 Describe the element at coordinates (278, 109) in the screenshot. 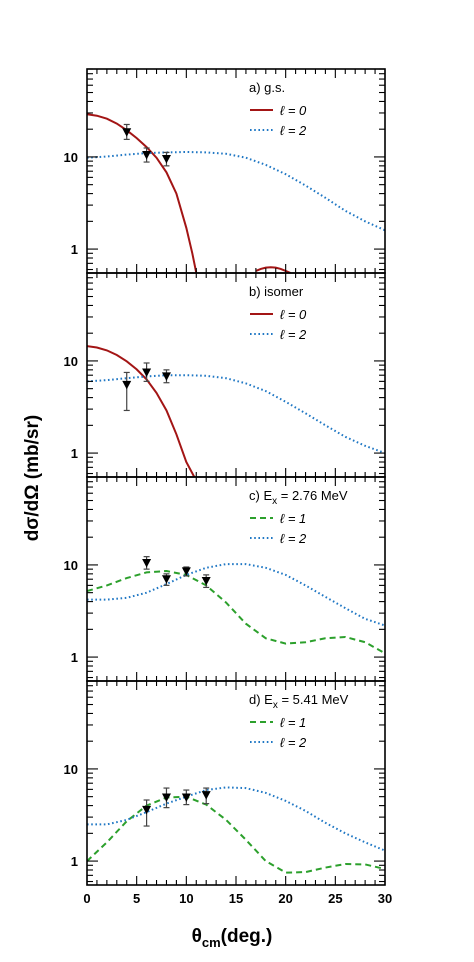

I see `legend-a: a) g.s. ℓ = 0 ℓ = 2` at that location.